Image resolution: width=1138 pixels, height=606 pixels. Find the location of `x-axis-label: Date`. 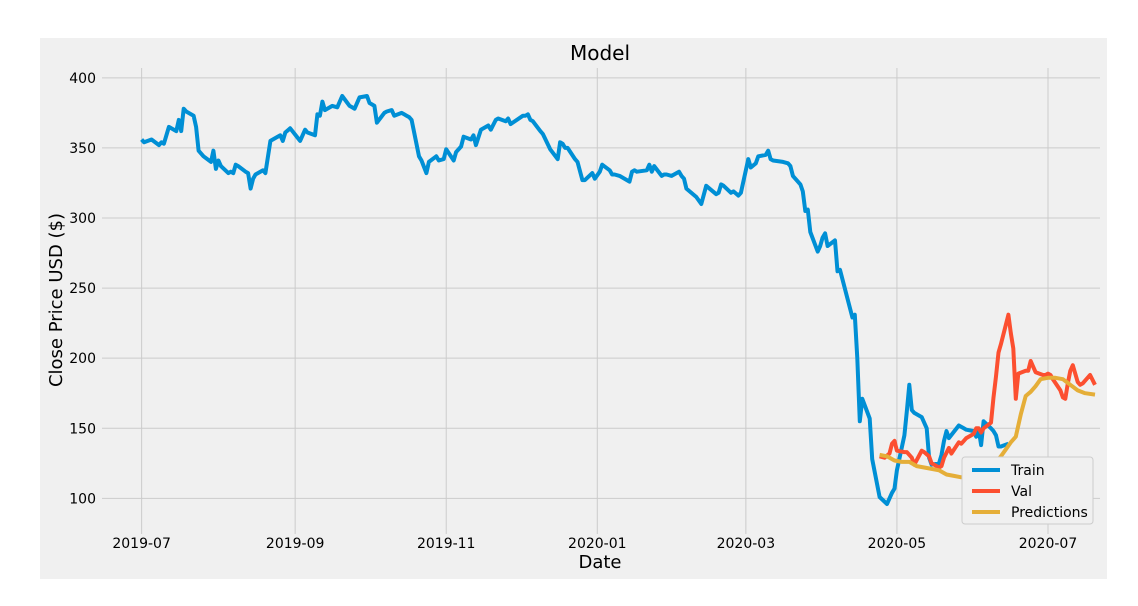

x-axis-label: Date is located at coordinates (599, 562).